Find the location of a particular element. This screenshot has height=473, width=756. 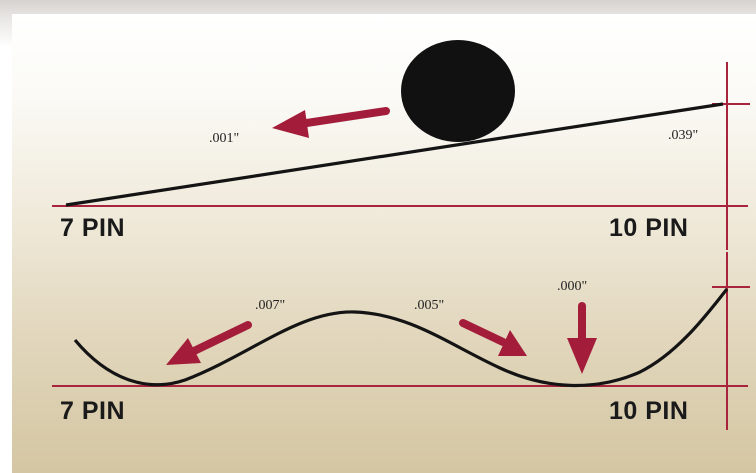

bottom-measurement-3: .000" is located at coordinates (572, 286).